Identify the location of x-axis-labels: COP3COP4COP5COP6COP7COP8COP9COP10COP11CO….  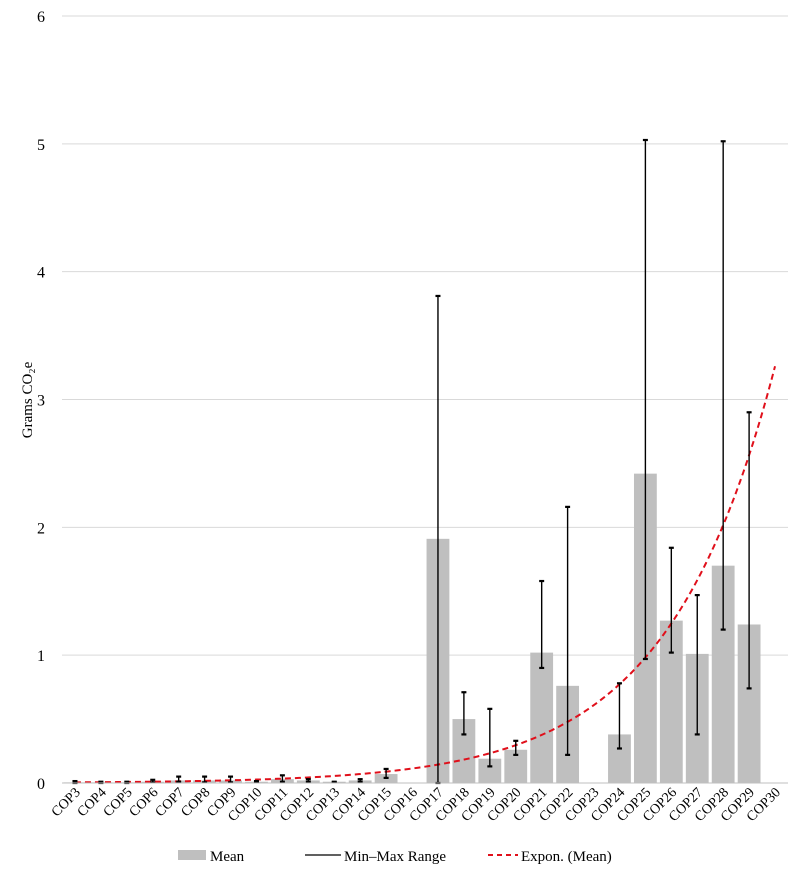
(416, 805).